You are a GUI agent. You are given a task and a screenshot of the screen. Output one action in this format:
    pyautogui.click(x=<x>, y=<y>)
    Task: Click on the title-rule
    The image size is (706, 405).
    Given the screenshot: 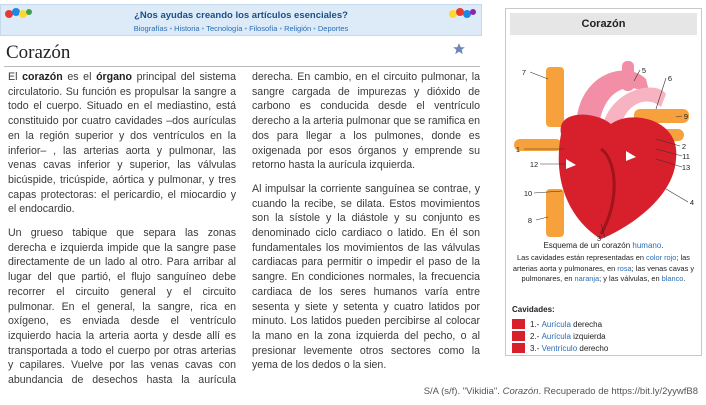 What is the action you would take?
    pyautogui.click(x=242, y=66)
    